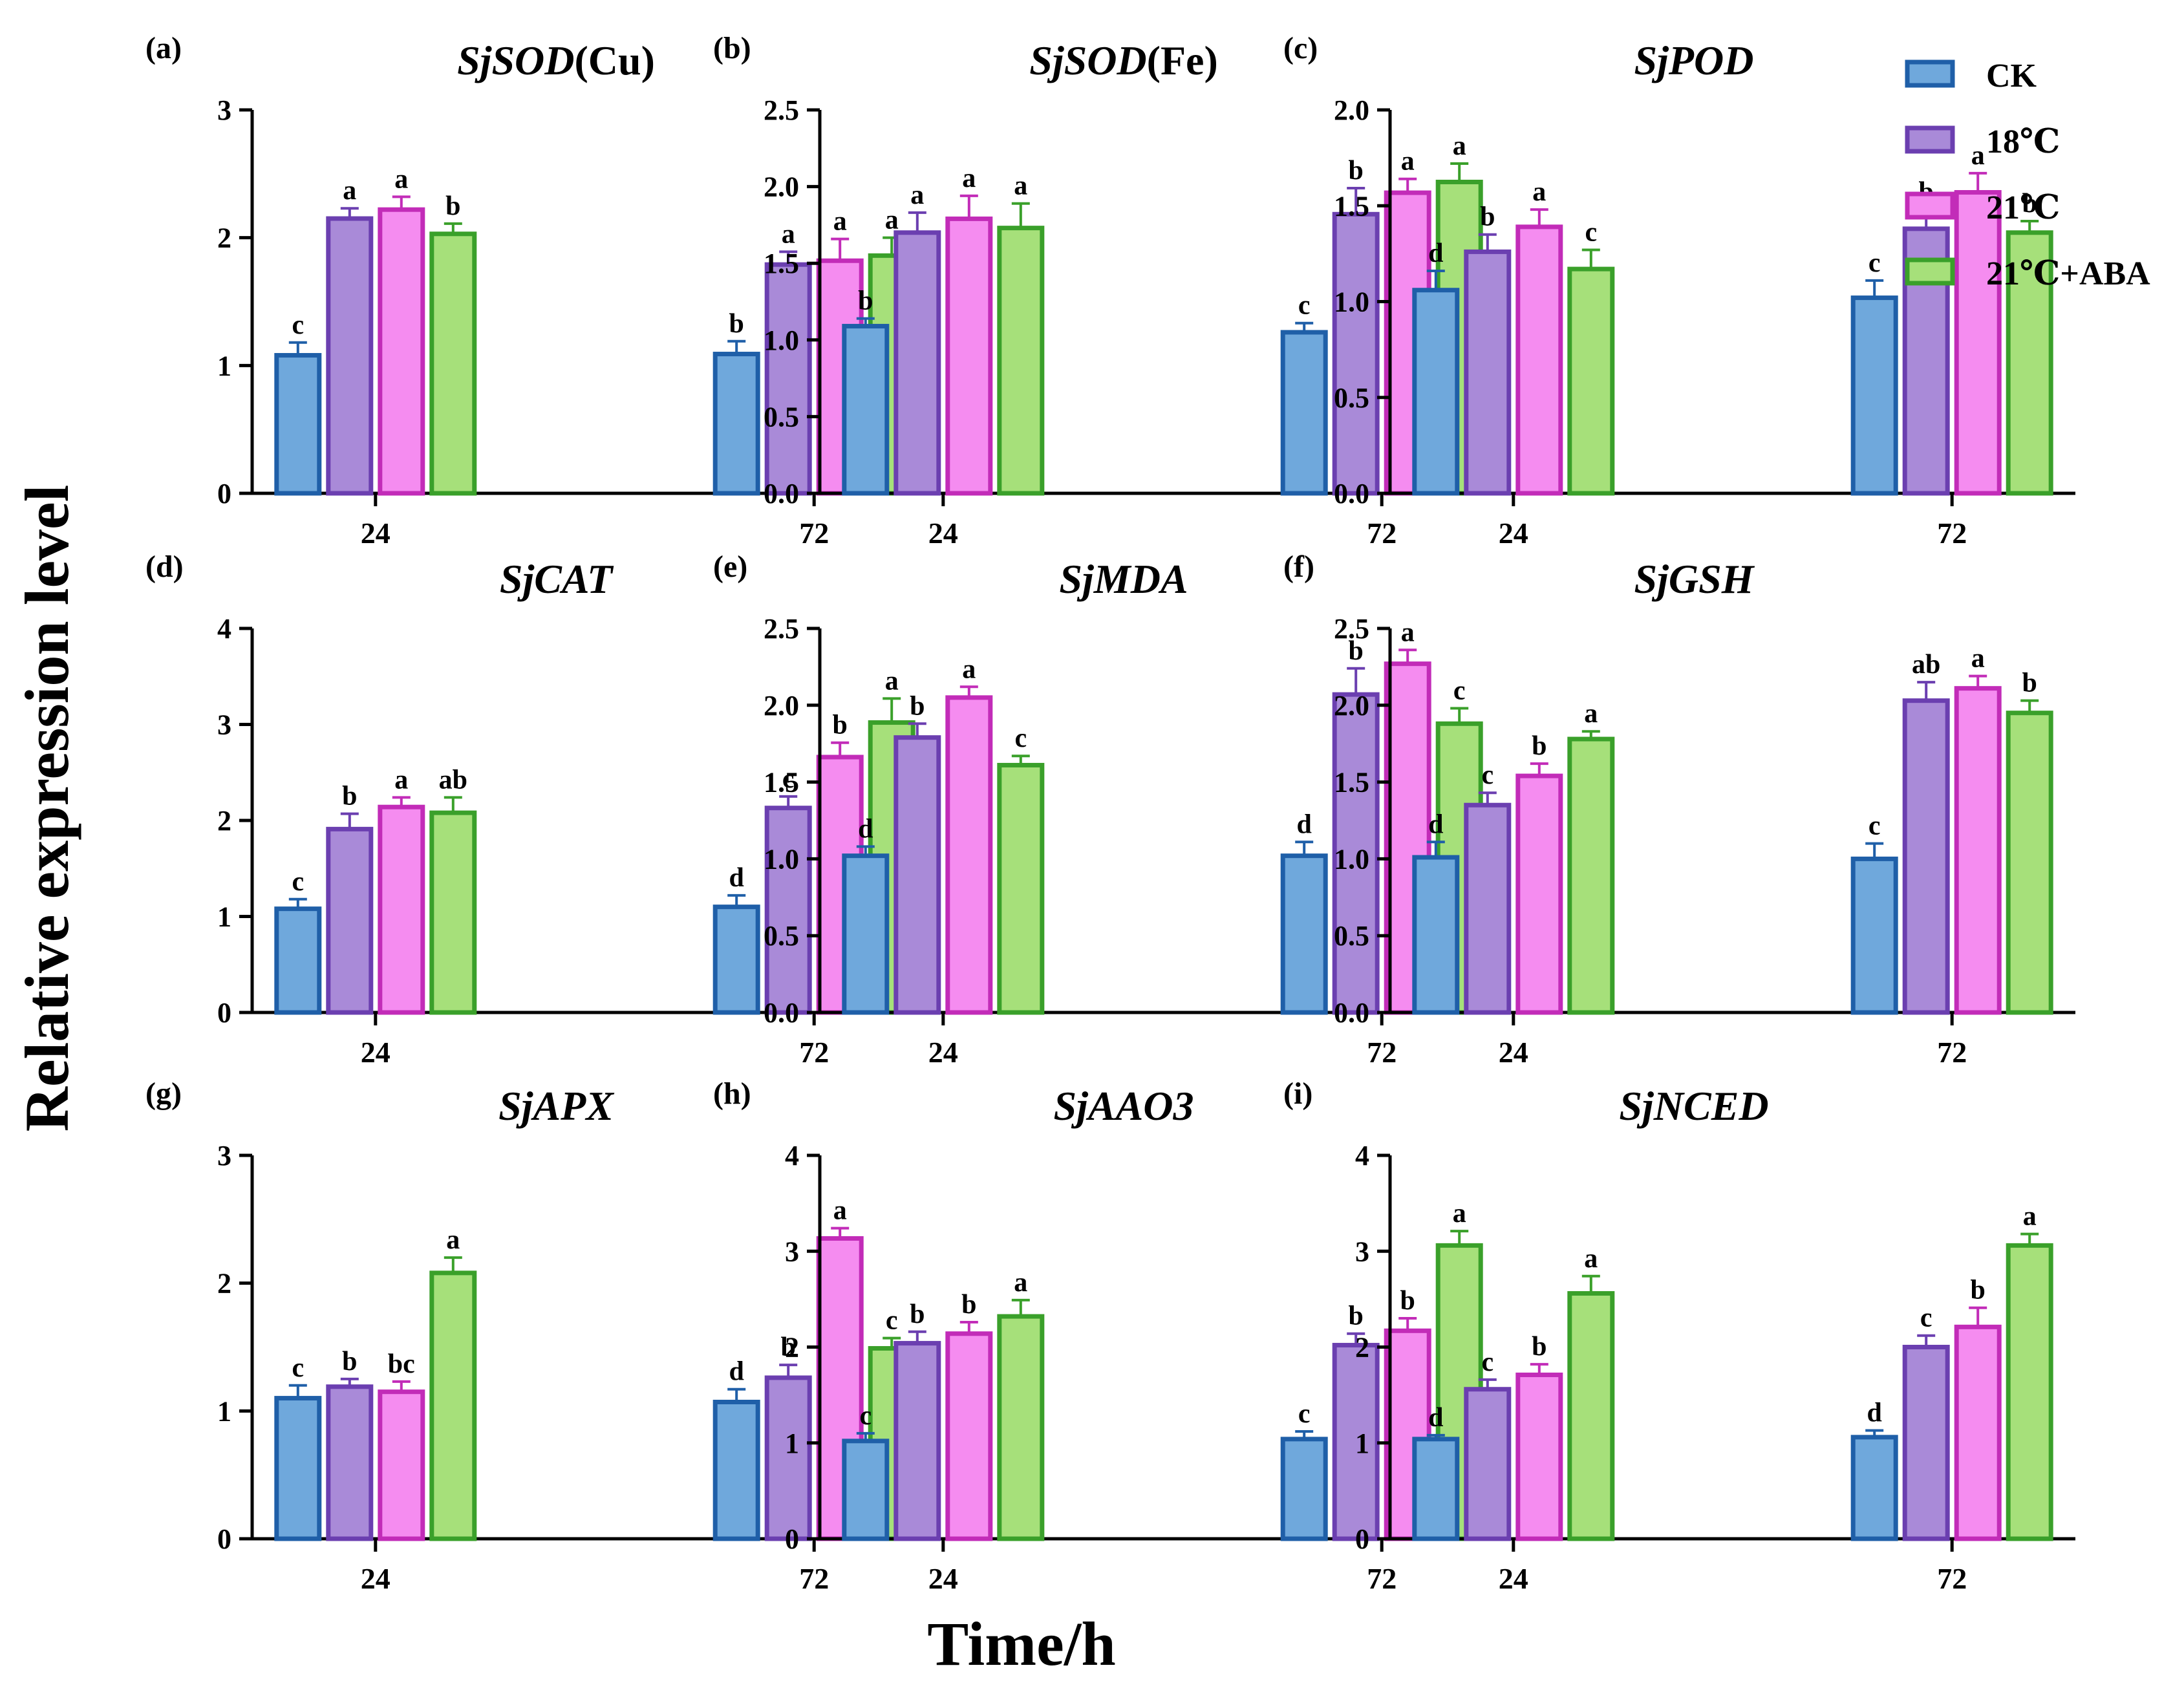  I want to click on y-tick-label: 2.5, so click(781, 110).